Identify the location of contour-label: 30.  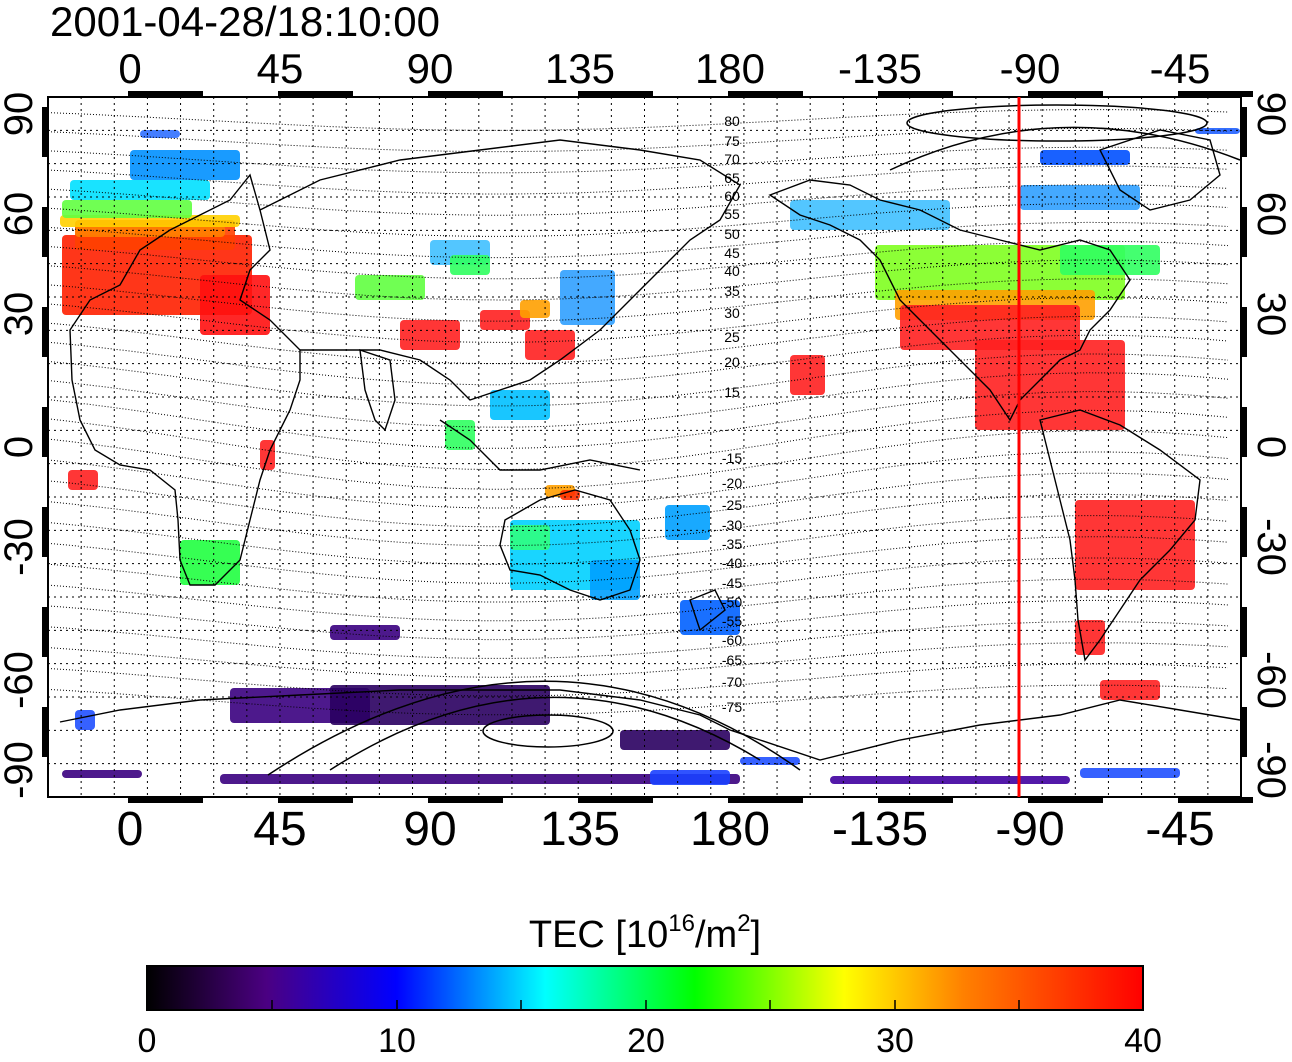
(732, 313).